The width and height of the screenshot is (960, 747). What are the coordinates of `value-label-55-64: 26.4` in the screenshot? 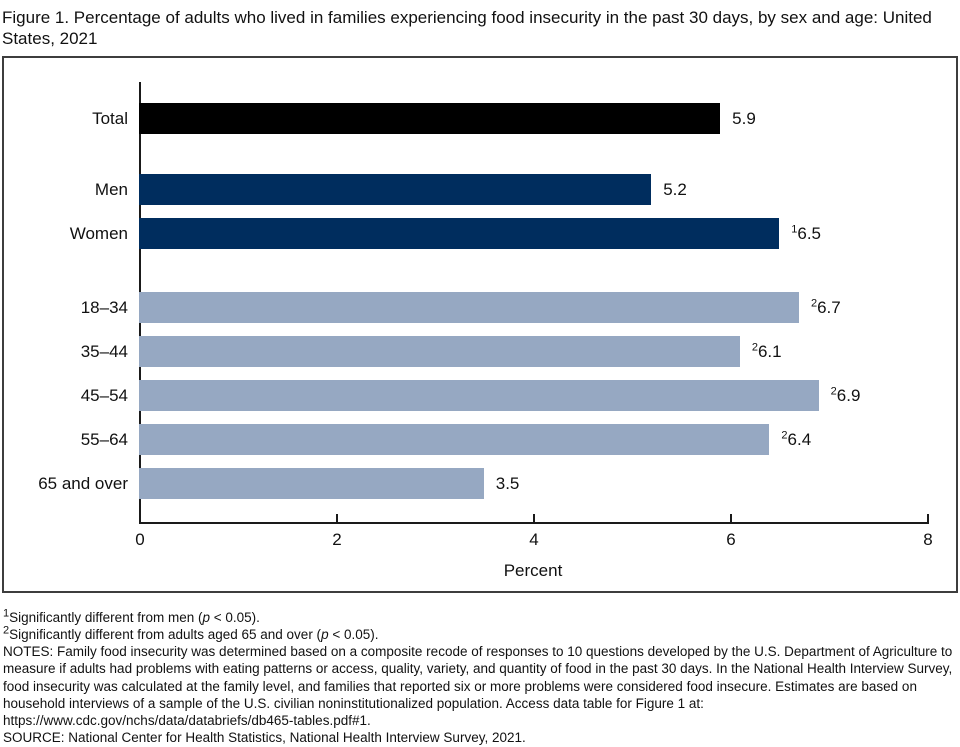 It's located at (796, 438).